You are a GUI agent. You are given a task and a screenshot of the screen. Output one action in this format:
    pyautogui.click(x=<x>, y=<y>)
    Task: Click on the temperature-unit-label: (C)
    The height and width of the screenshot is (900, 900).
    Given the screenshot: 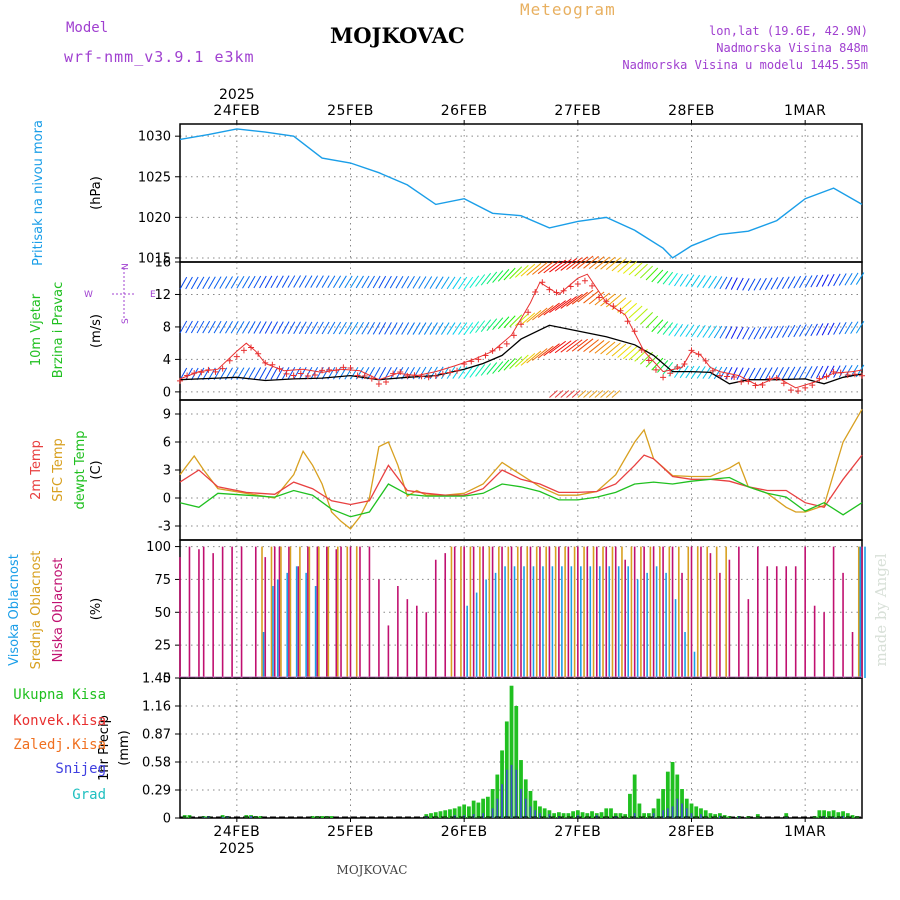 What is the action you would take?
    pyautogui.click(x=96, y=469)
    